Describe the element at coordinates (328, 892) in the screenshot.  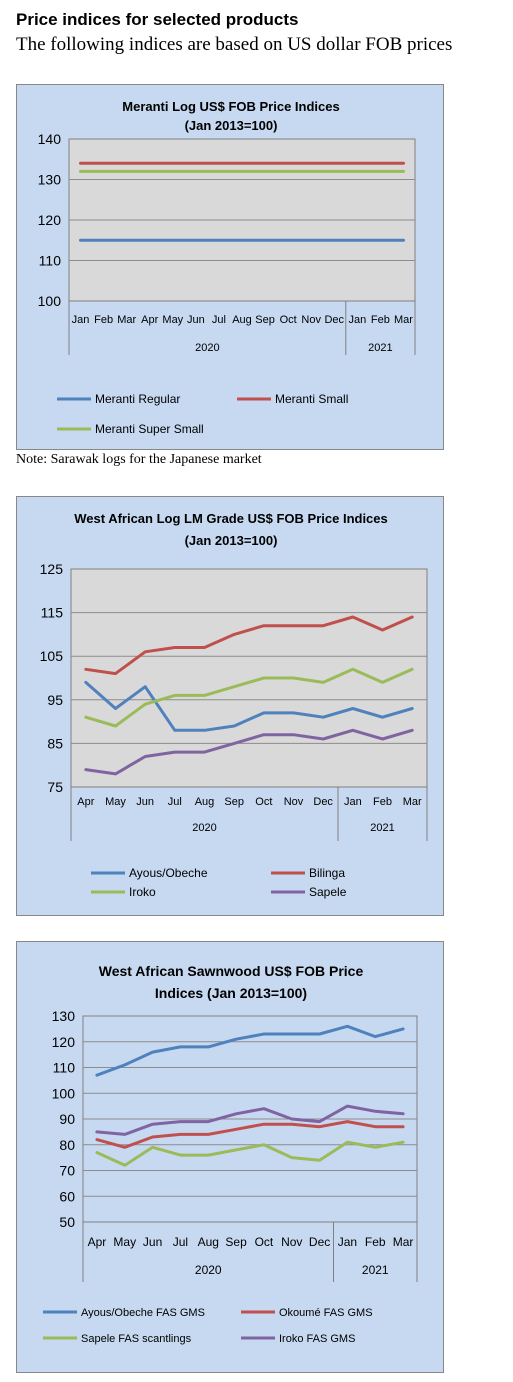
I see `legend-label: Sapele` at that location.